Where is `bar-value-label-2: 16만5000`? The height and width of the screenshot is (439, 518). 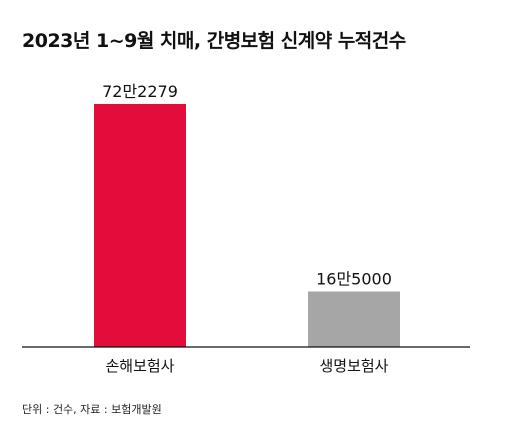 bar-value-label-2: 16만5000 is located at coordinates (354, 278).